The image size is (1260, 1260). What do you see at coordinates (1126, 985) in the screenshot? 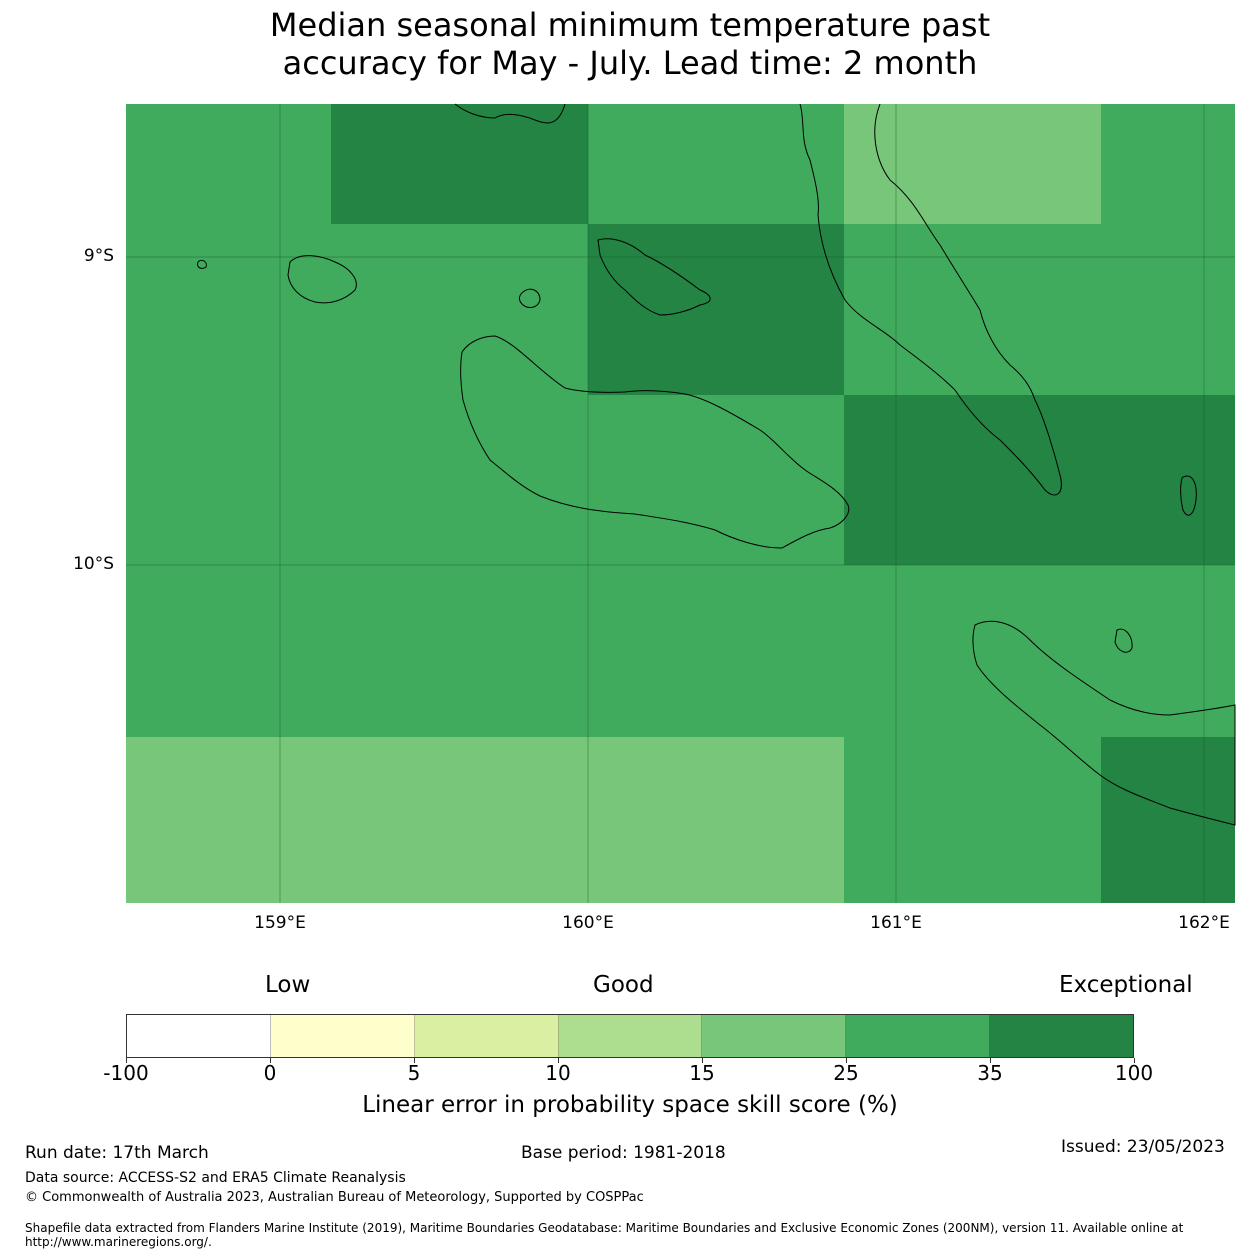
I see `legend-category-exceptional: Exceptional` at bounding box center [1126, 985].